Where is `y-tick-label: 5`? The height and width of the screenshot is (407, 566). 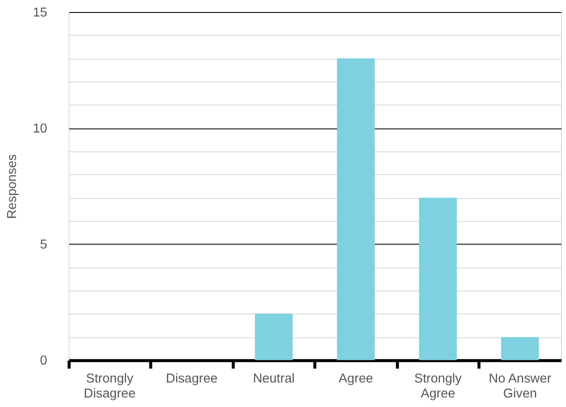
y-tick-label: 5 is located at coordinates (44, 244).